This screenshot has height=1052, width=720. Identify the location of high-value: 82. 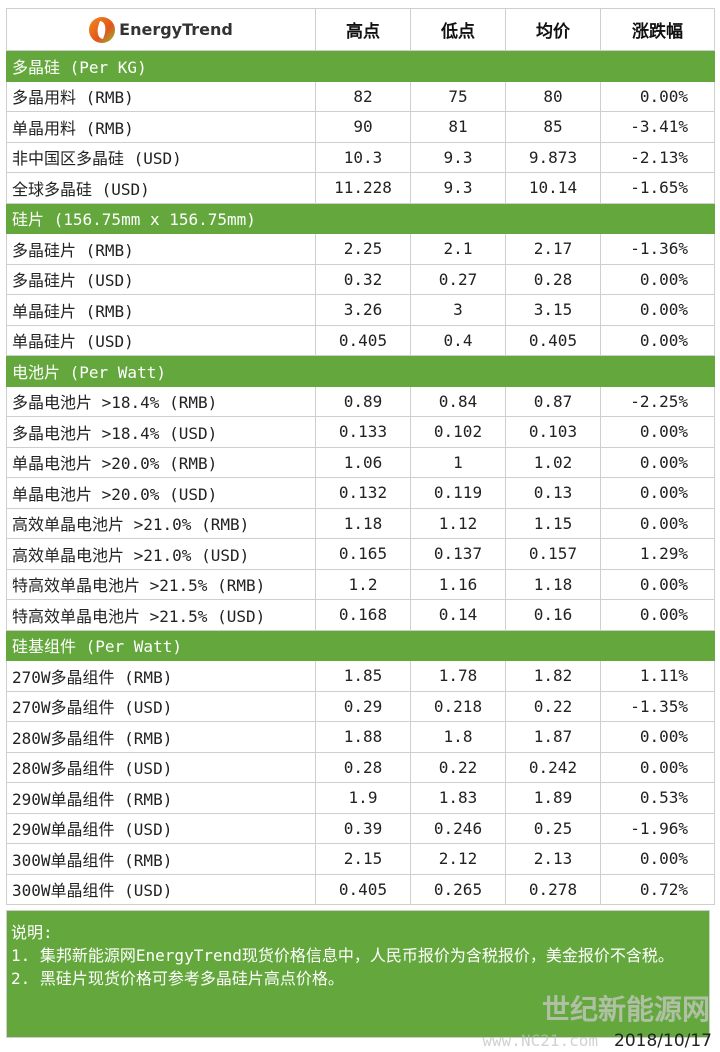
(363, 96).